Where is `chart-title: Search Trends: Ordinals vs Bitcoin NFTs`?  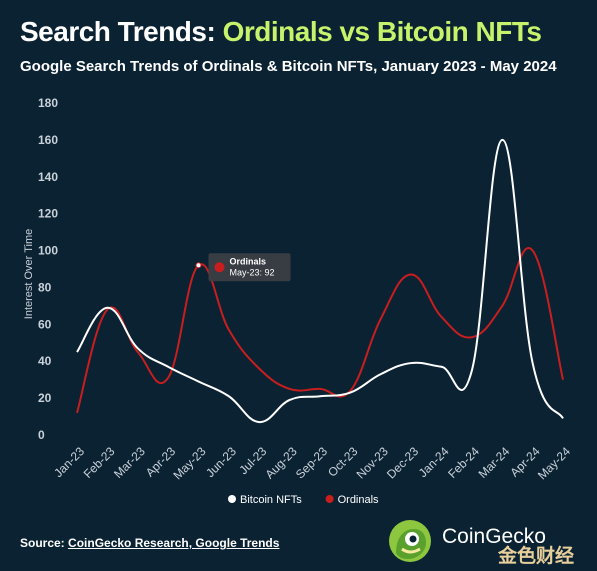 chart-title: Search Trends: Ordinals vs Bitcoin NFTs is located at coordinates (281, 32).